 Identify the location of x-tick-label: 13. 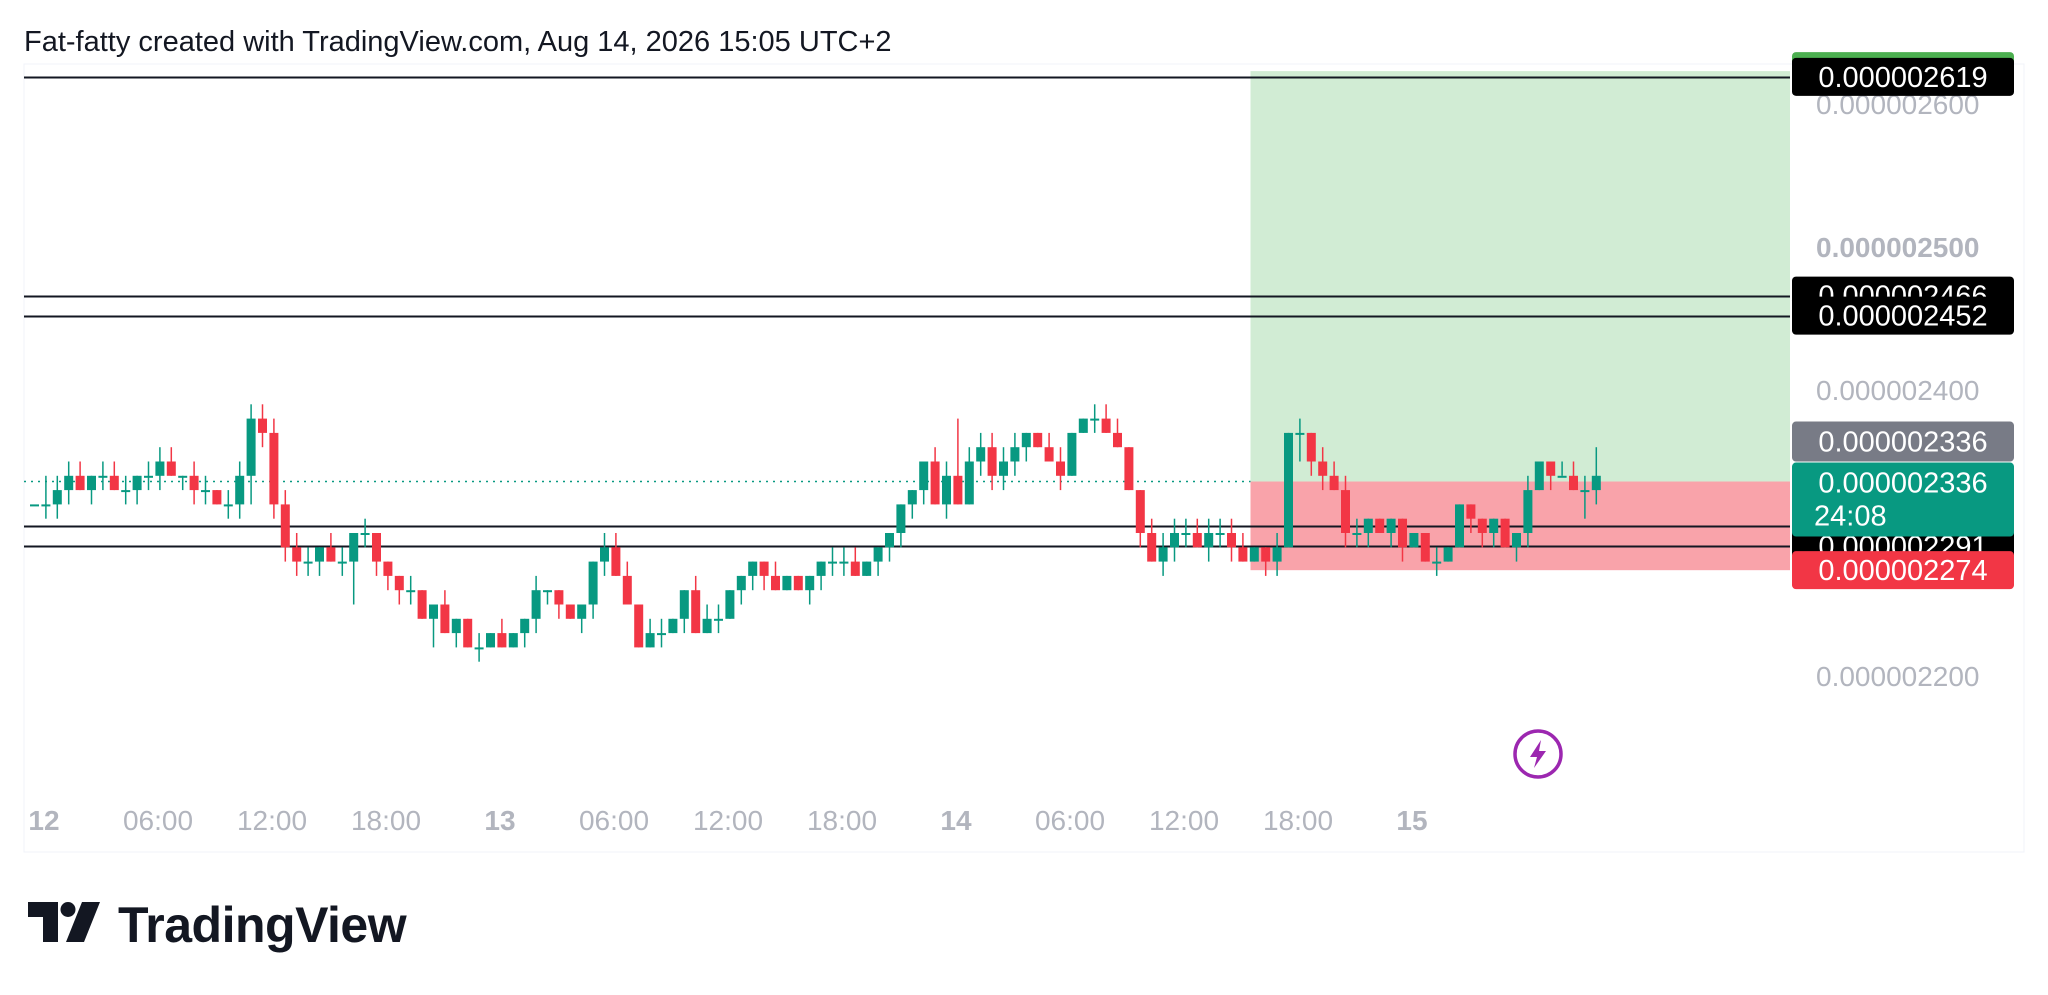
(499, 820).